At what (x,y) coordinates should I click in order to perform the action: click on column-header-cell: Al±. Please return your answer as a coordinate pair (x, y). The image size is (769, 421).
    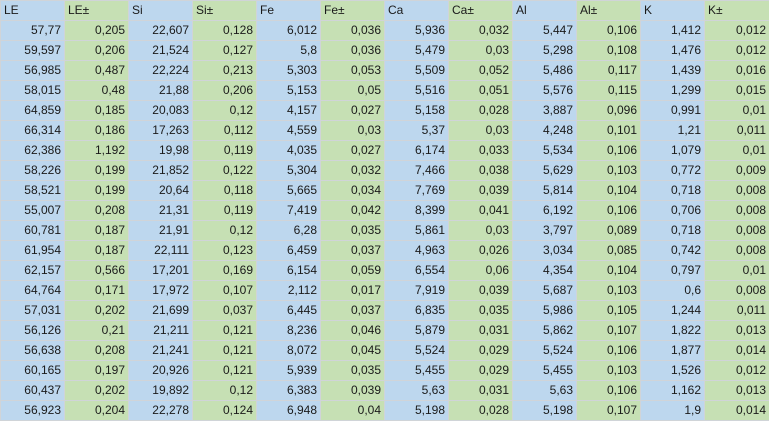
    Looking at the image, I should click on (608, 10).